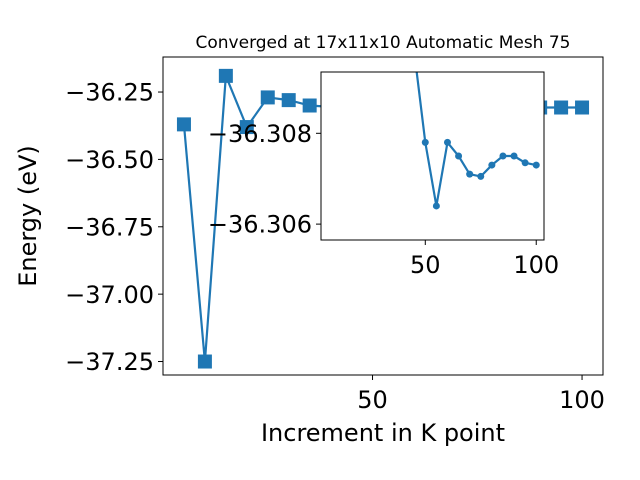 This screenshot has height=480, width=640. Describe the element at coordinates (582, 400) in the screenshot. I see `main-x-tick-label: 100` at that location.